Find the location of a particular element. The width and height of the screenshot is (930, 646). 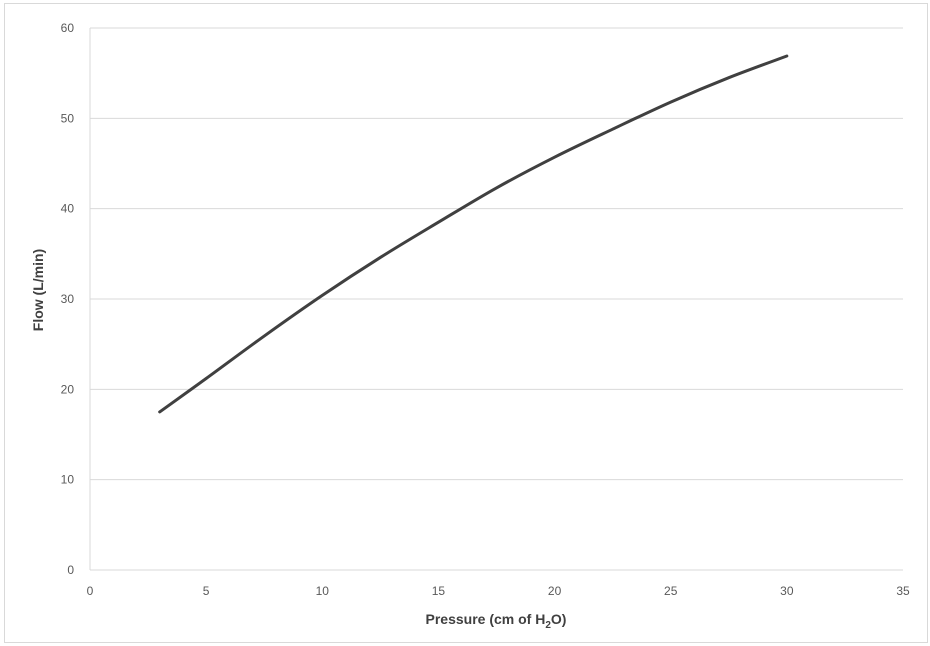

x-tick-label: 0 is located at coordinates (90, 591).